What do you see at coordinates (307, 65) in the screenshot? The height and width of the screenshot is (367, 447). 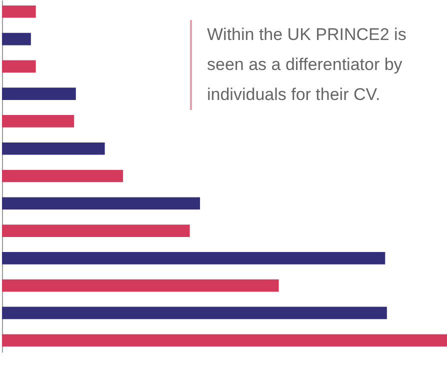 I see `annotation: Within the UK PRINCE2 is seen as a differentiator by individuals for their CV.` at bounding box center [307, 65].